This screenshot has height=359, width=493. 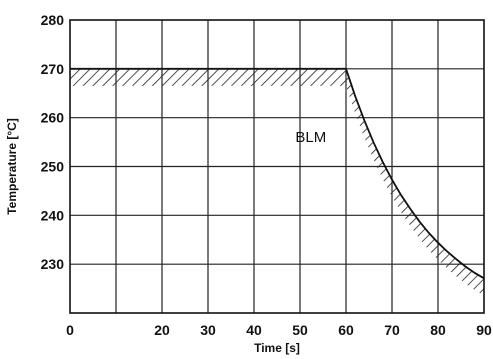 What do you see at coordinates (70, 330) in the screenshot?
I see `x-tick-label: 0` at bounding box center [70, 330].